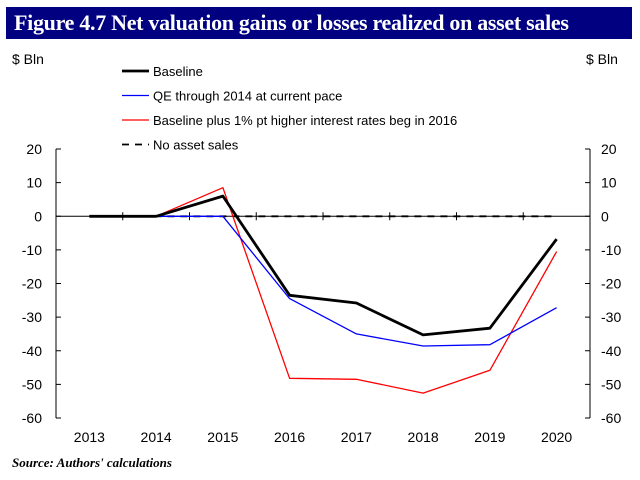 The image size is (640, 480). Describe the element at coordinates (289, 437) in the screenshot. I see `x-tick-label: 2016` at that location.